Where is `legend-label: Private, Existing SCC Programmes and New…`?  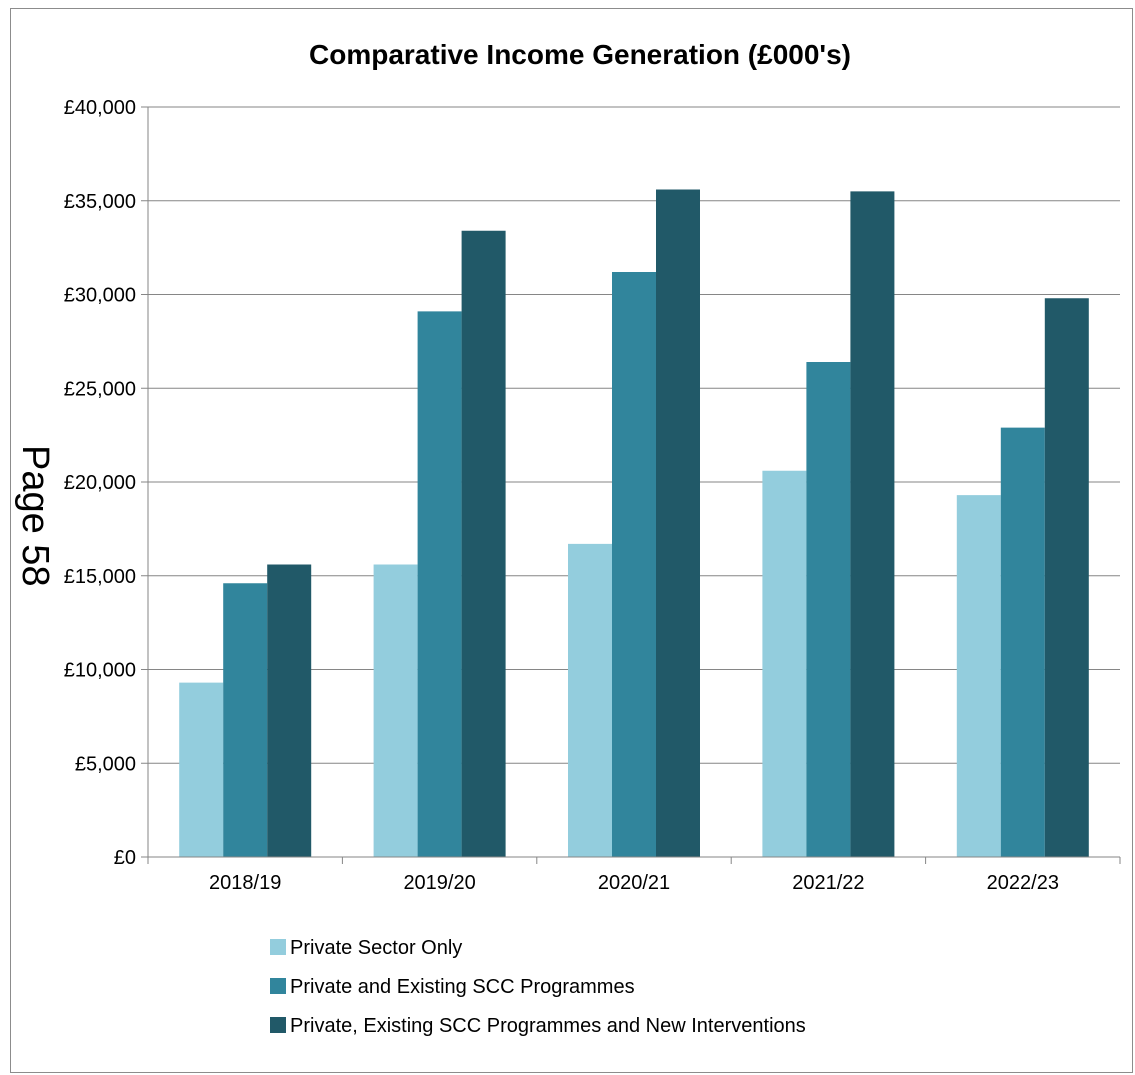 legend-label: Private, Existing SCC Programmes and New… is located at coordinates (548, 1026).